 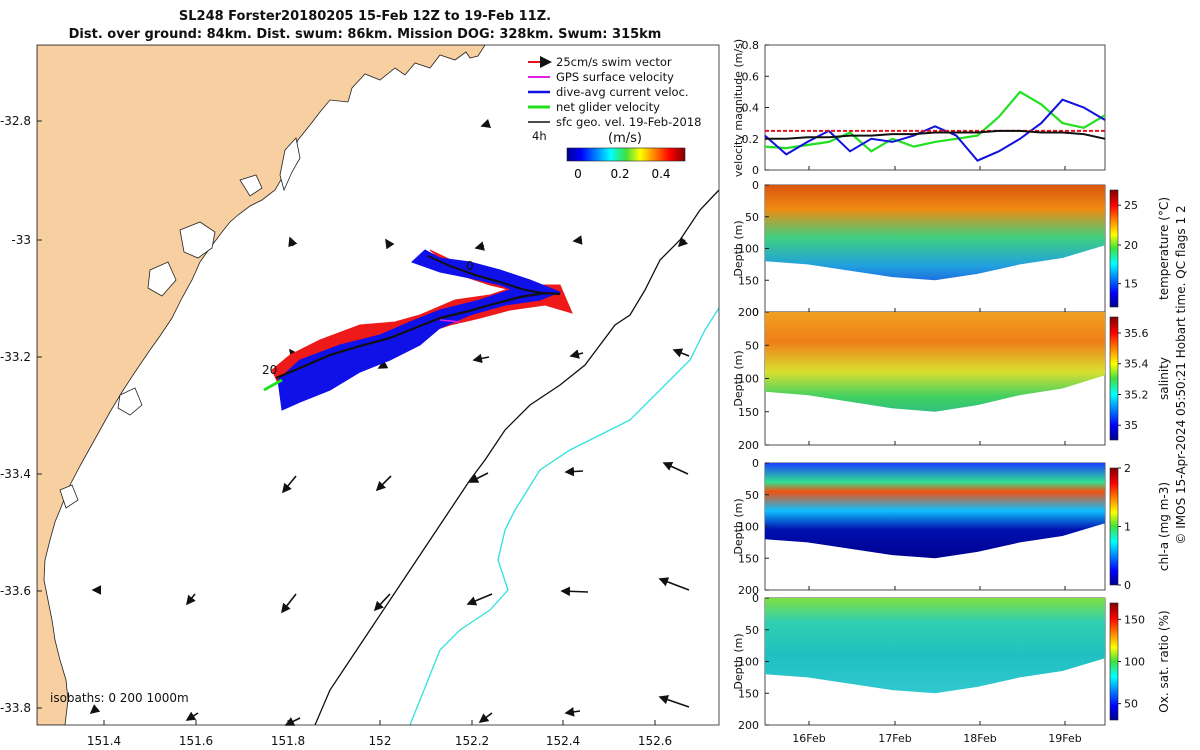 I want to click on velocity-ytick-label: 0, so click(x=755, y=170).